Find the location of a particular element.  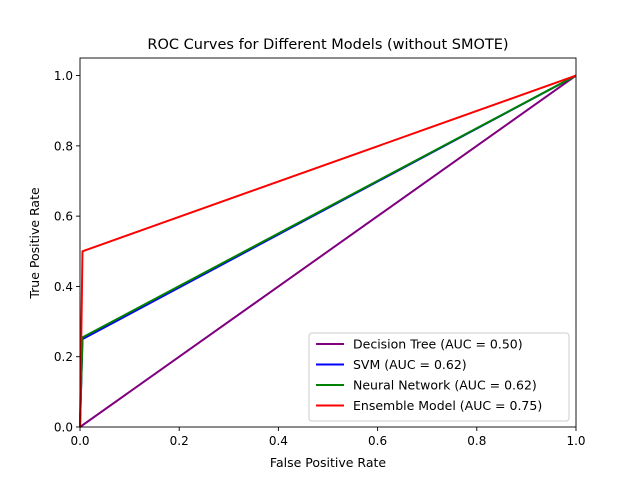

x-axis-label: False Positive Rate is located at coordinates (328, 462).